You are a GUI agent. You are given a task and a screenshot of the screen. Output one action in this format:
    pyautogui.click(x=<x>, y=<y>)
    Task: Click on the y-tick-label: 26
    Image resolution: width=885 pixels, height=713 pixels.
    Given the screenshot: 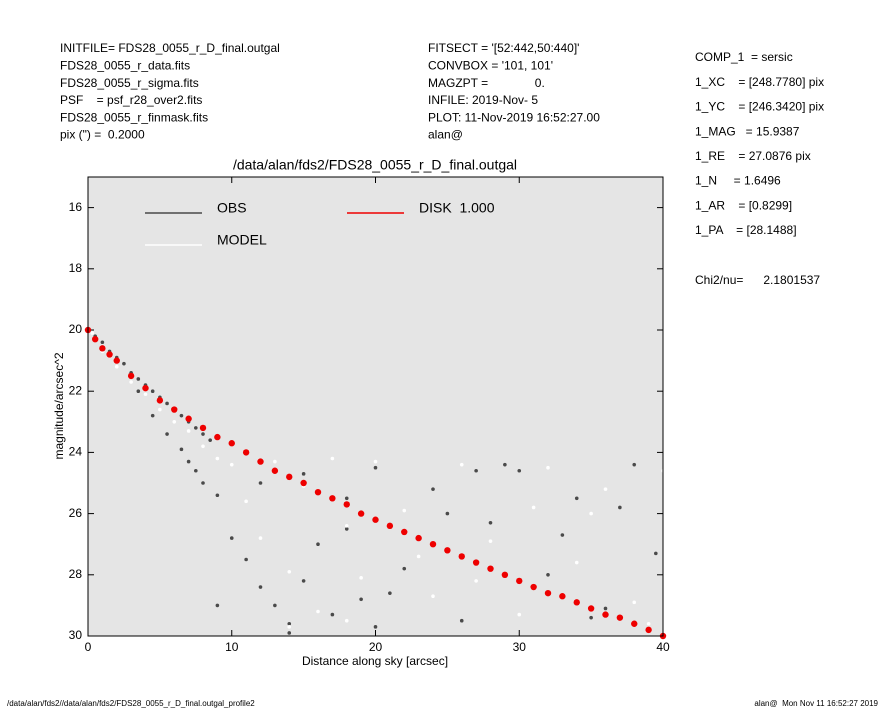 What is the action you would take?
    pyautogui.click(x=76, y=513)
    